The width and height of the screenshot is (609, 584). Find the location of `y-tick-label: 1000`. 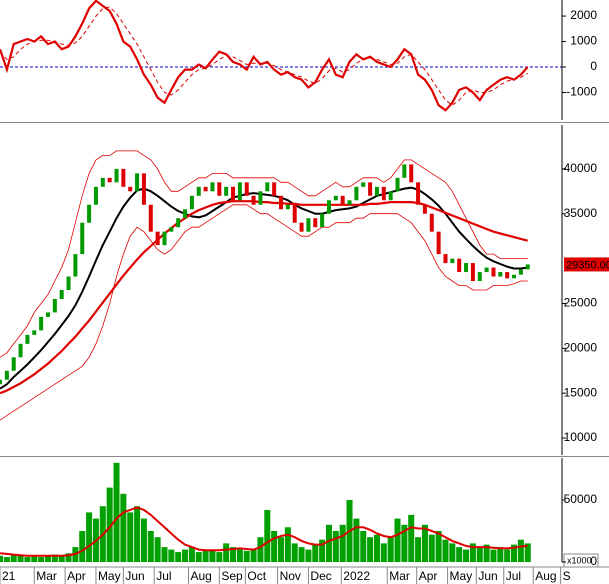

y-tick-label: 1000 is located at coordinates (583, 41).